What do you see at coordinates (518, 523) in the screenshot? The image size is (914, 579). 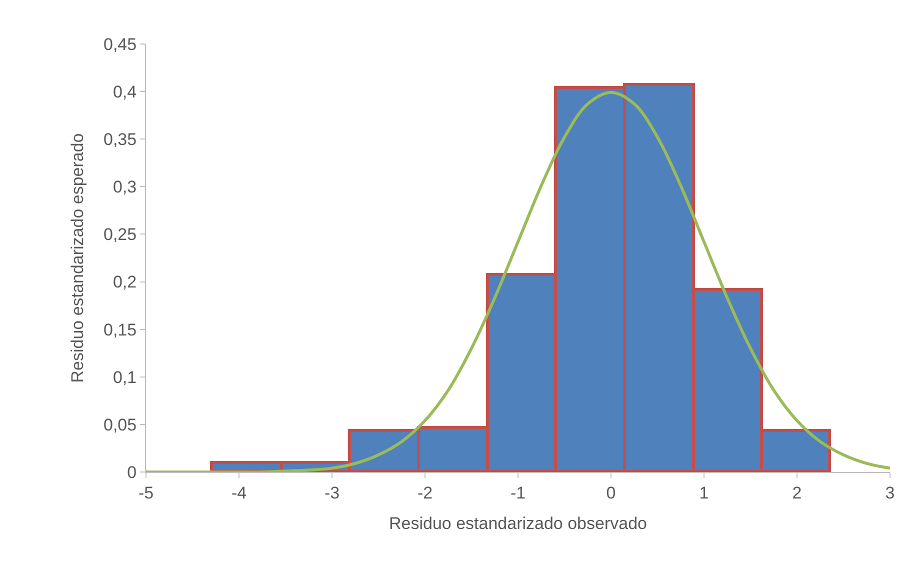 I see `x-axis-title: Residuo estandarizado observado` at bounding box center [518, 523].